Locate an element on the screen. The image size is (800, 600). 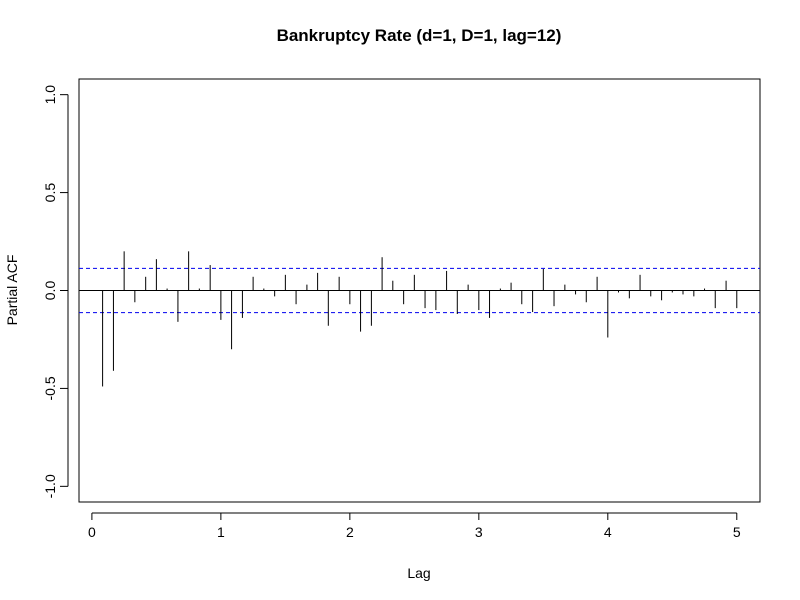
y-axis-label: Partial ACF is located at coordinates (12, 290).